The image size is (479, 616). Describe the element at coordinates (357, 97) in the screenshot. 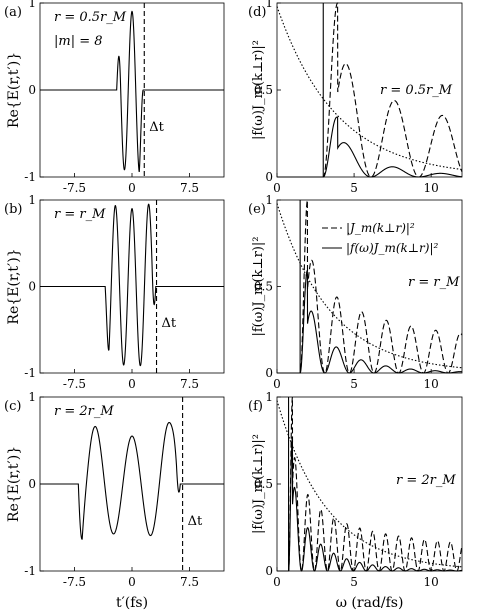

I see `plot-panel-d: 0 5 10 0 0.5 1 |f(ω)J_m(k⊥r)|² r = 0.5r_M` at that location.